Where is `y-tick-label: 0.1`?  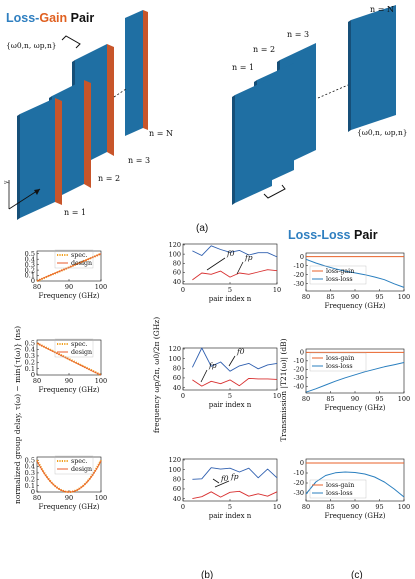
y-tick-label: 0.1 is located at coordinates (30, 486).